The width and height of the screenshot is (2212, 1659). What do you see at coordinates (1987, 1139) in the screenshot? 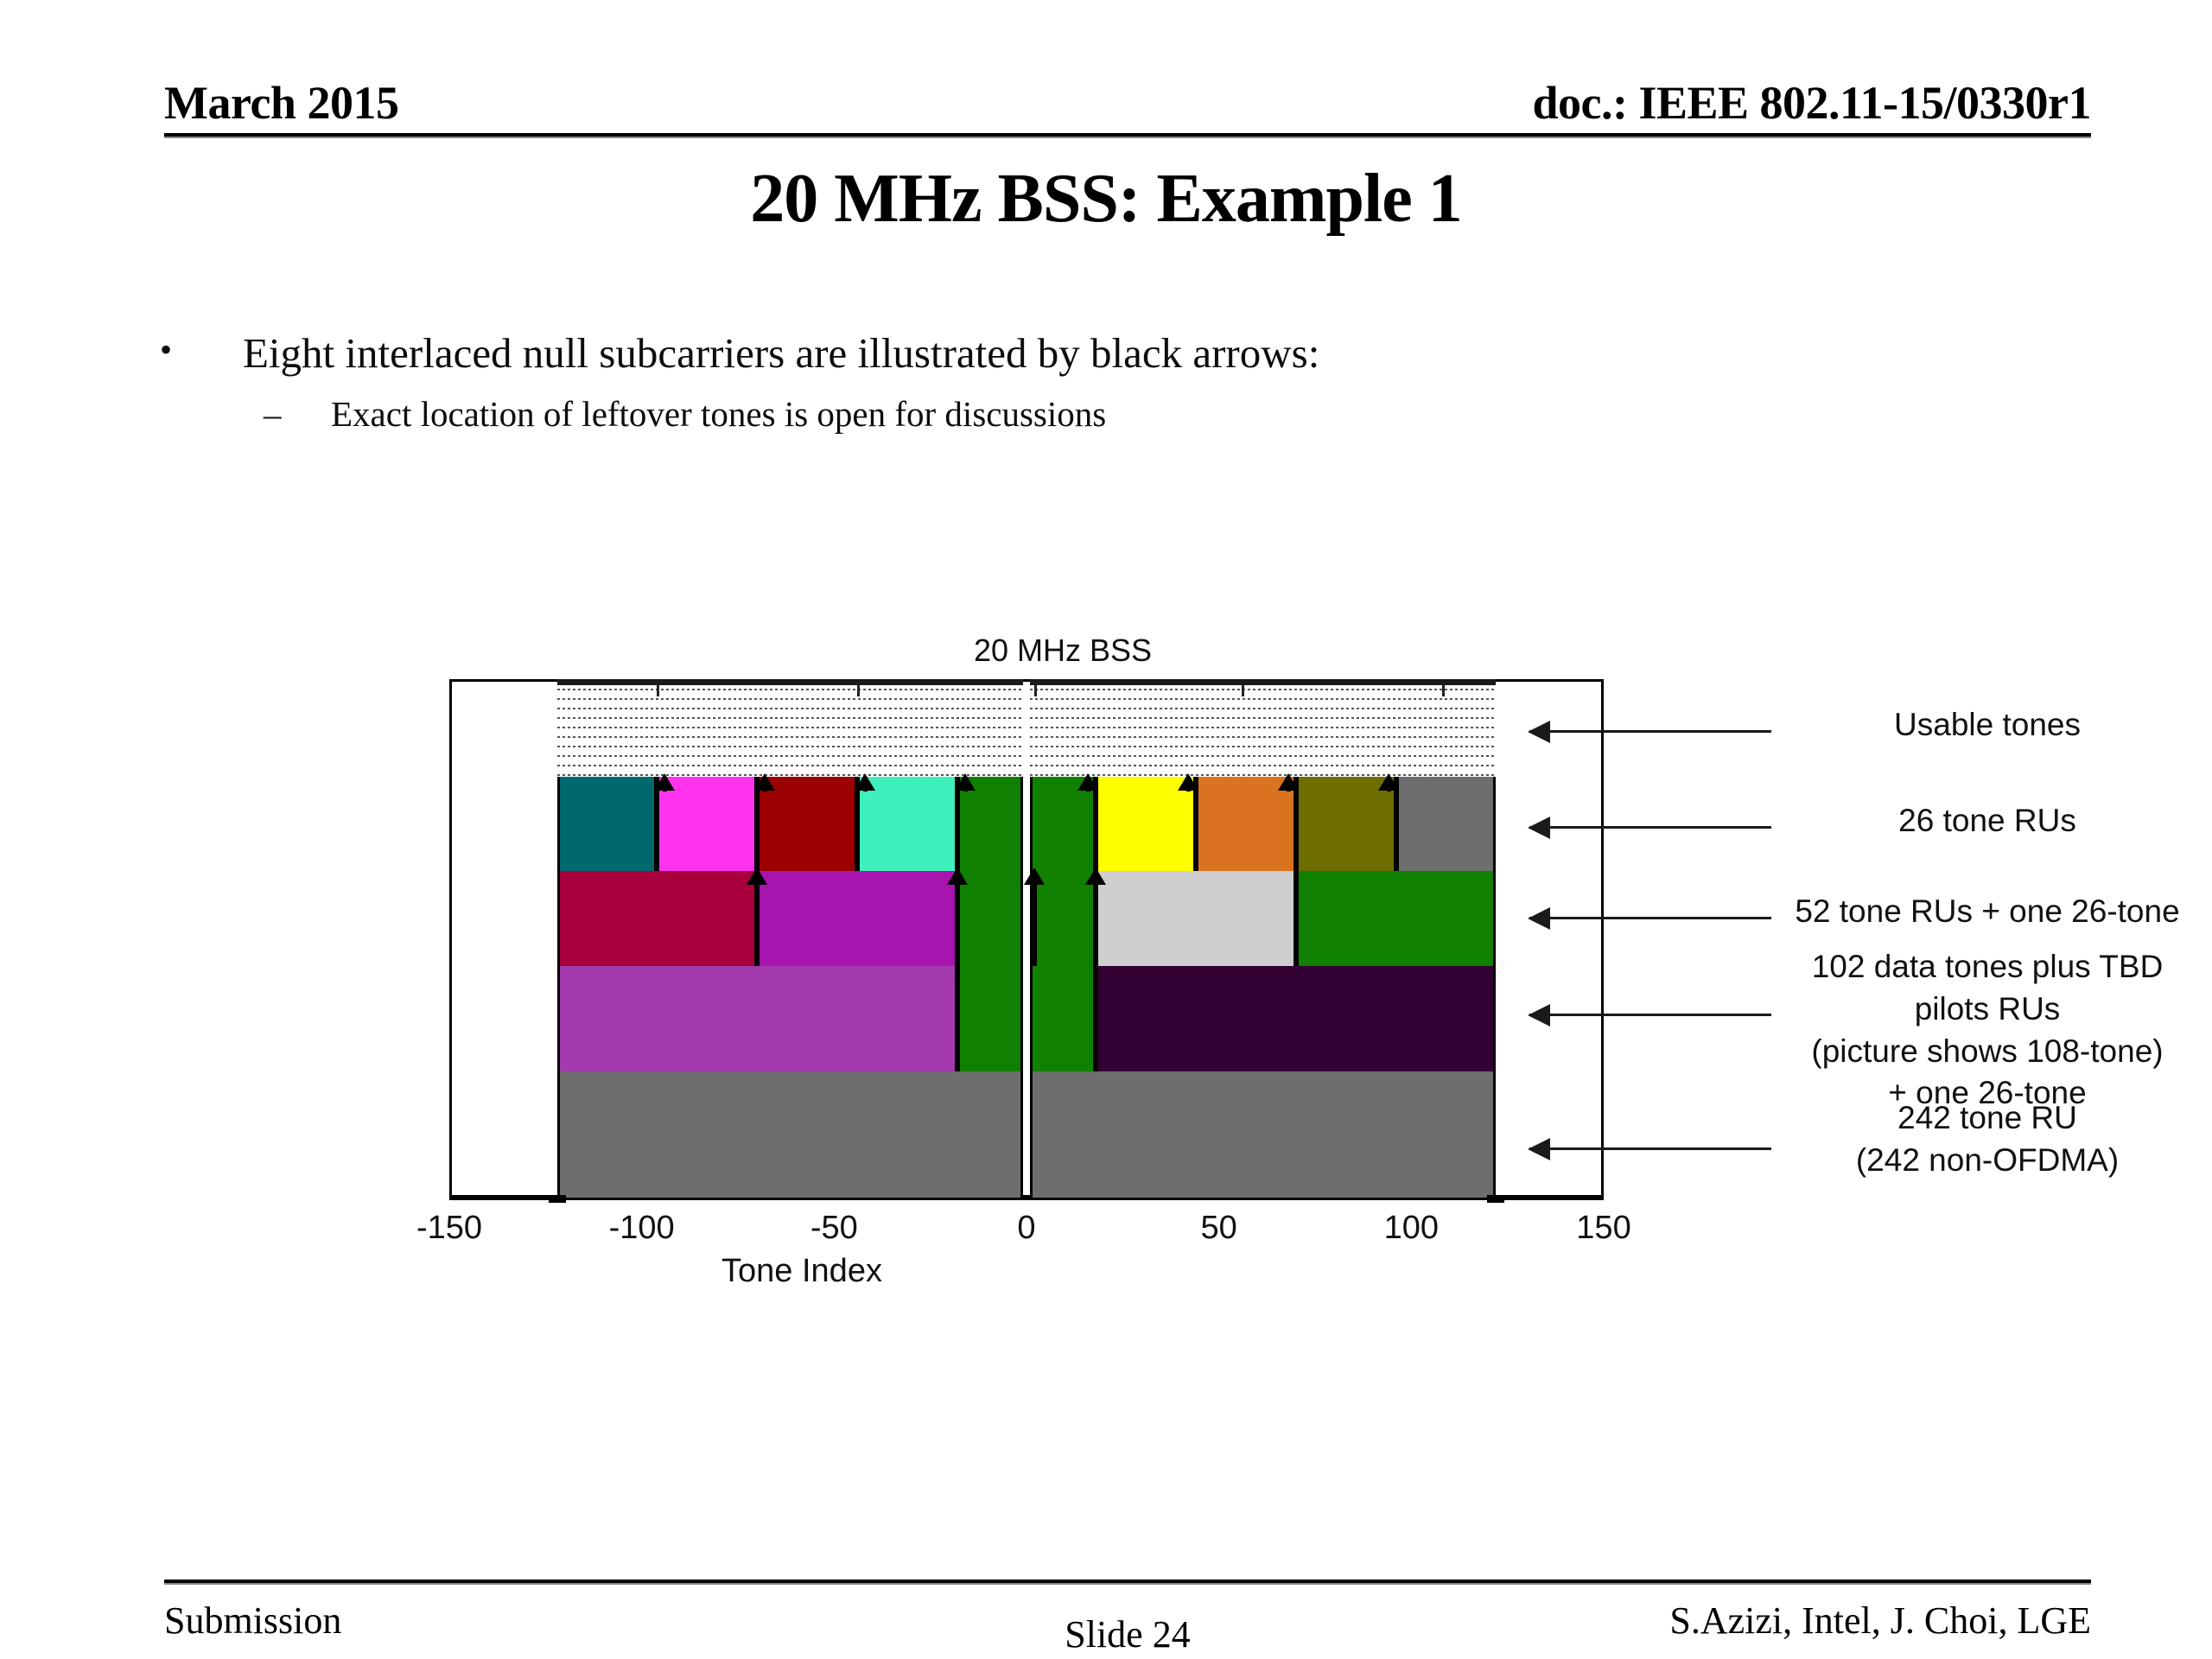
I see `callout-label-242tone: 242 tone RU (242 non-OFDMA)` at bounding box center [1987, 1139].